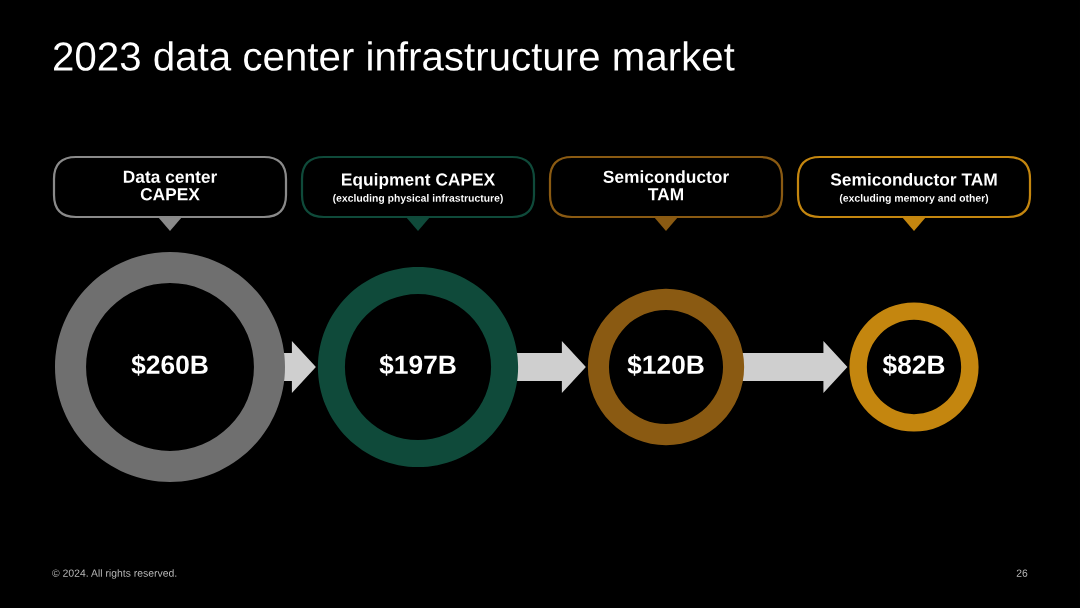 The width and height of the screenshot is (1080, 608). What do you see at coordinates (417, 365) in the screenshot?
I see `data-label: $197B` at bounding box center [417, 365].